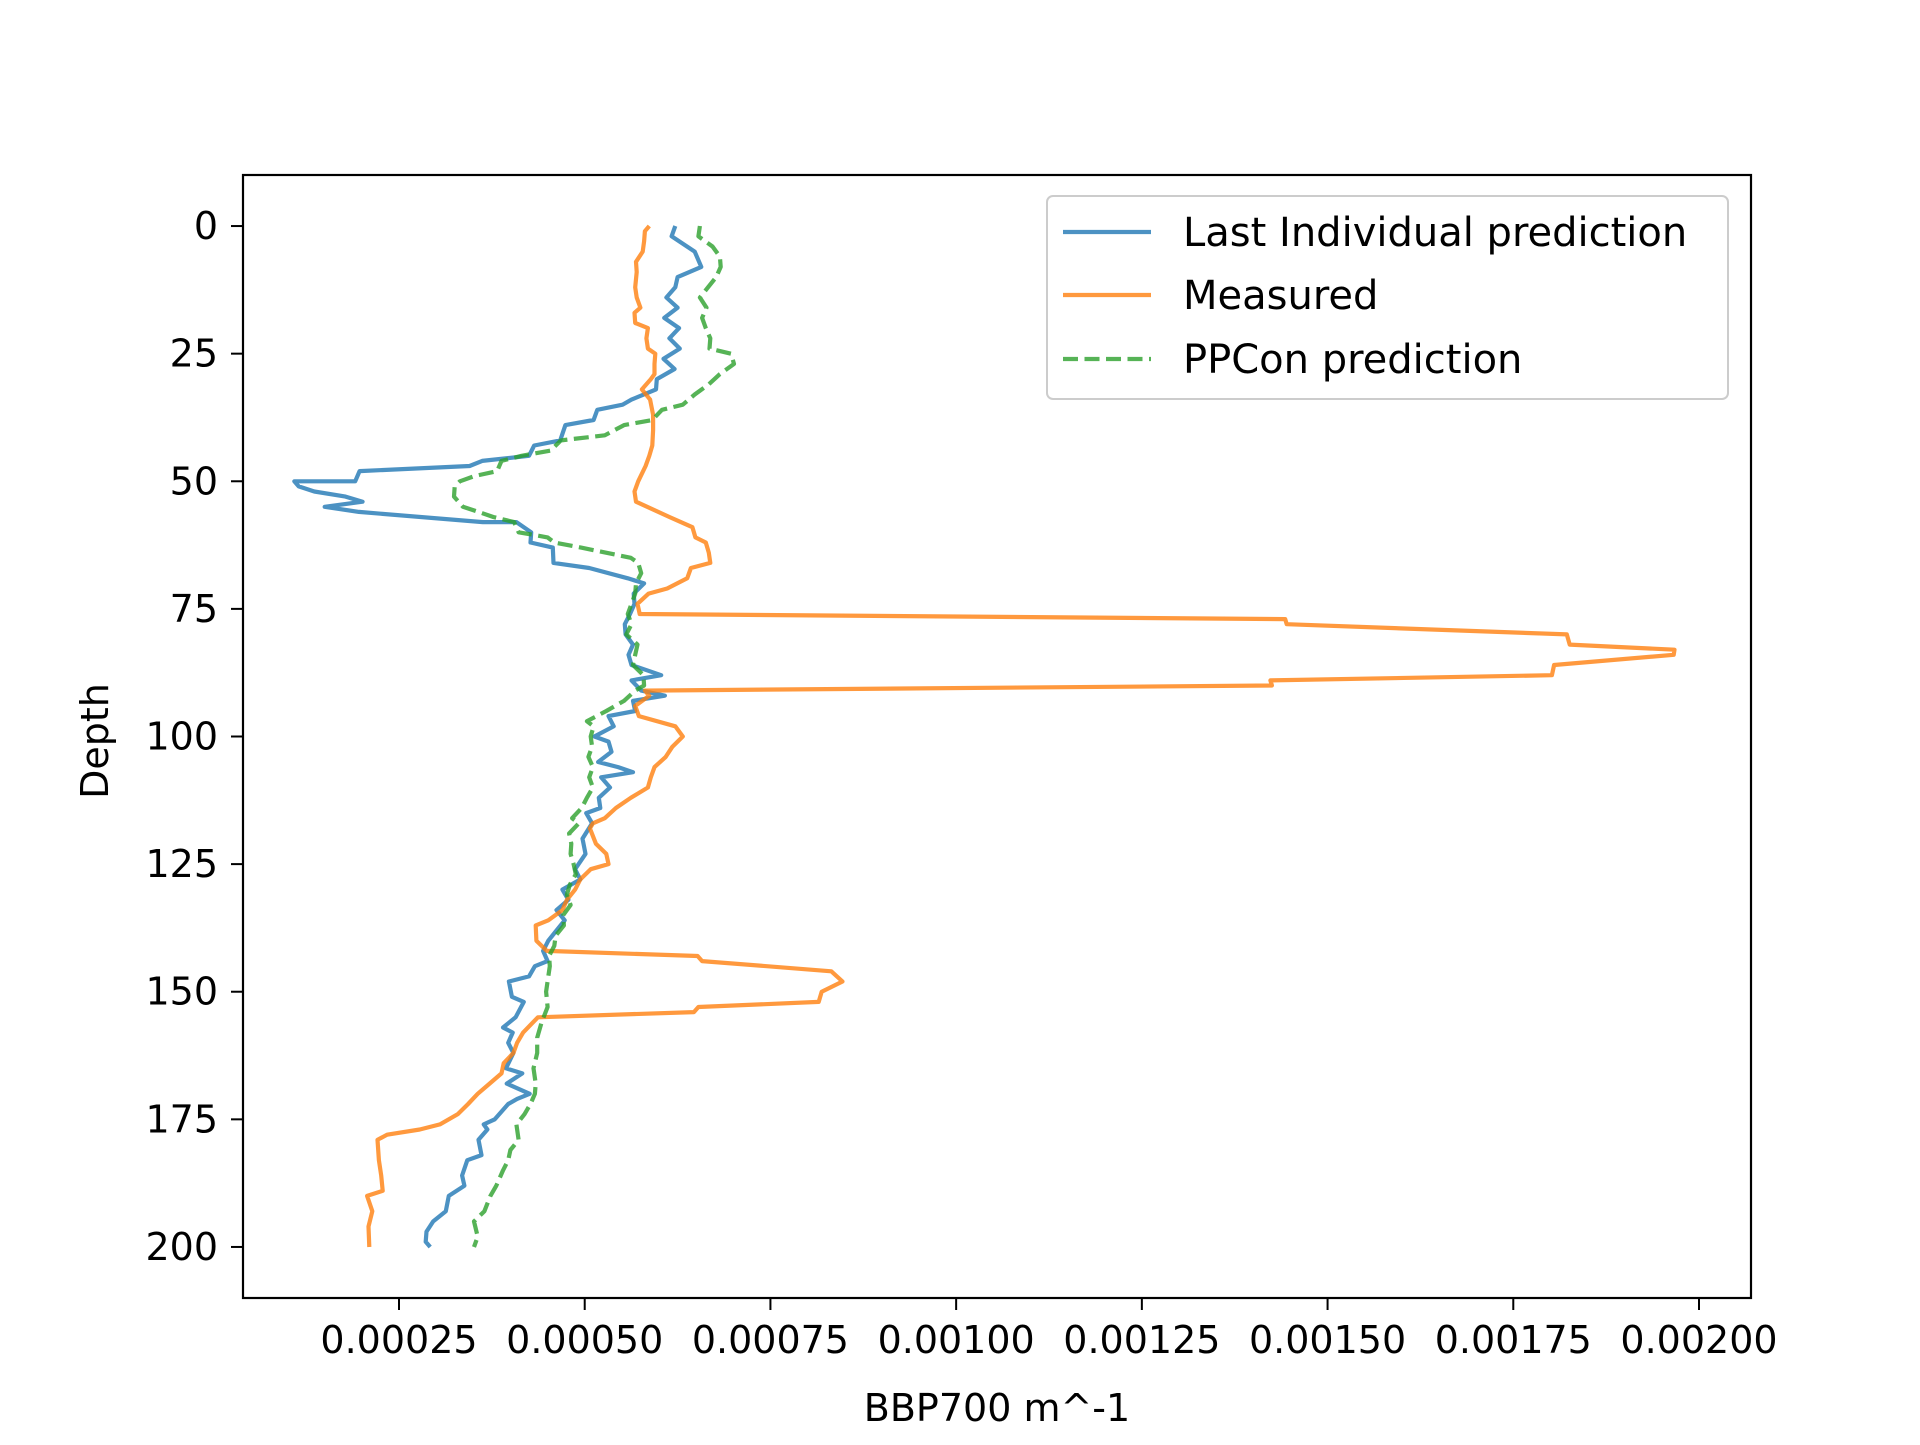 Image resolution: width=1920 pixels, height=1445 pixels. I want to click on legend-frame, so click(1387, 297).